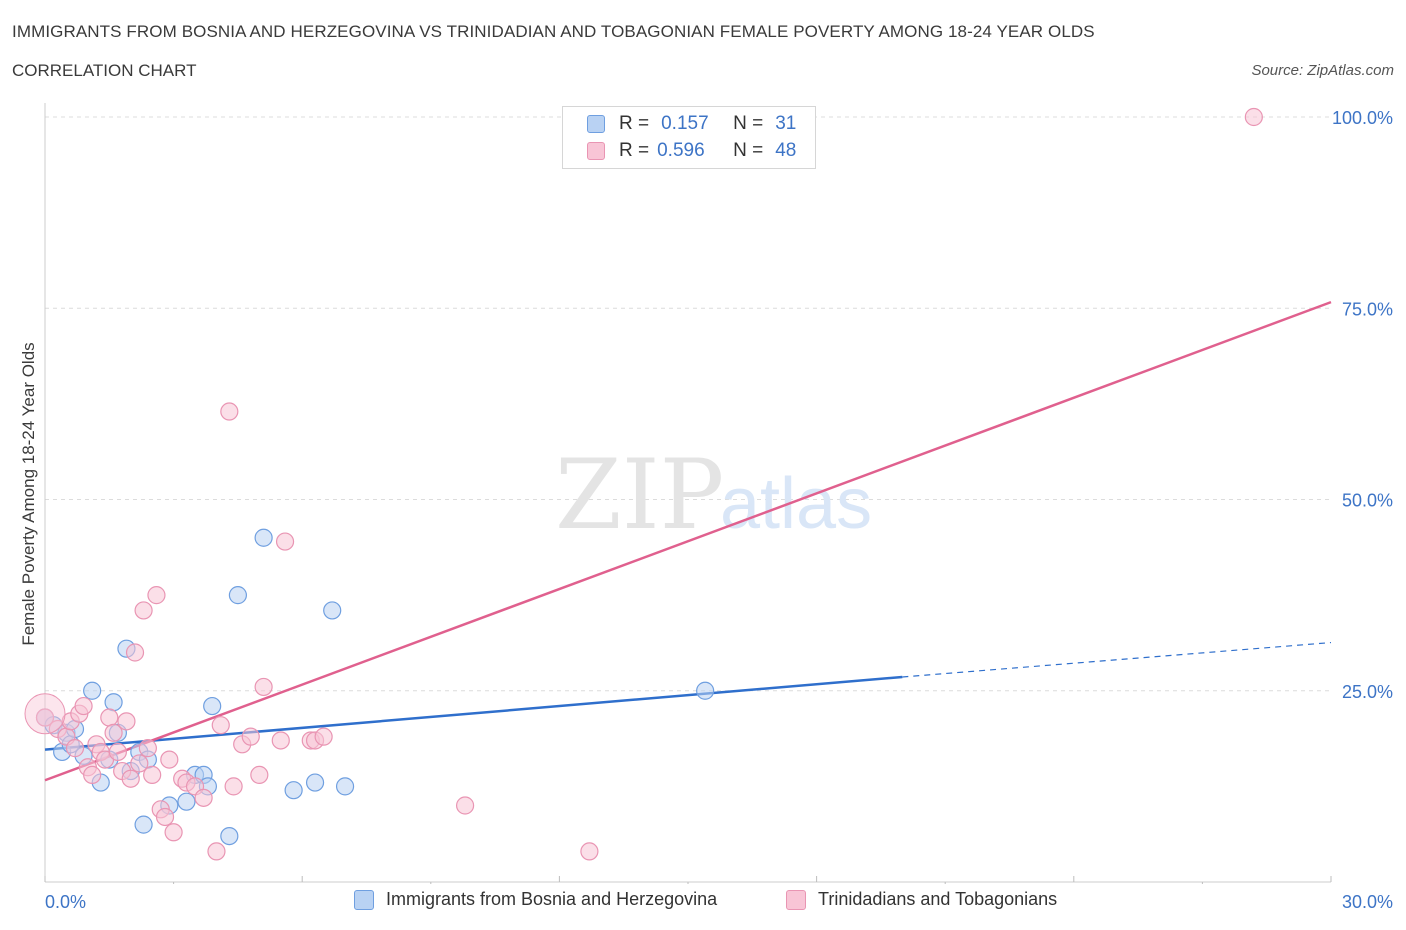 This screenshot has width=1406, height=930. I want to click on legend-r-value: 0.157, so click(685, 123).